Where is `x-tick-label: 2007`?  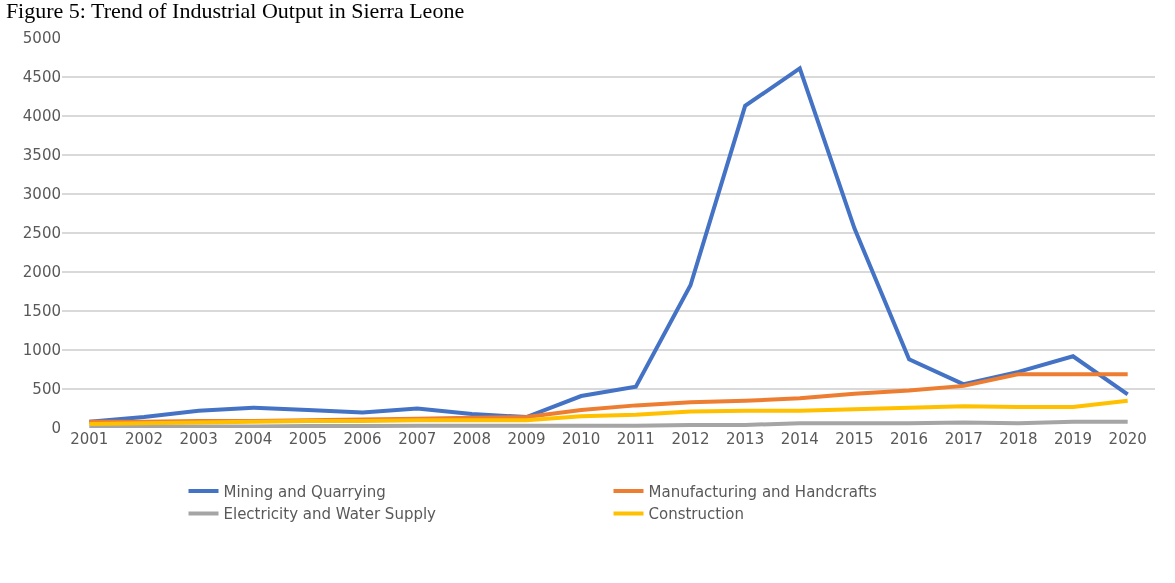 x-tick-label: 2007 is located at coordinates (417, 439).